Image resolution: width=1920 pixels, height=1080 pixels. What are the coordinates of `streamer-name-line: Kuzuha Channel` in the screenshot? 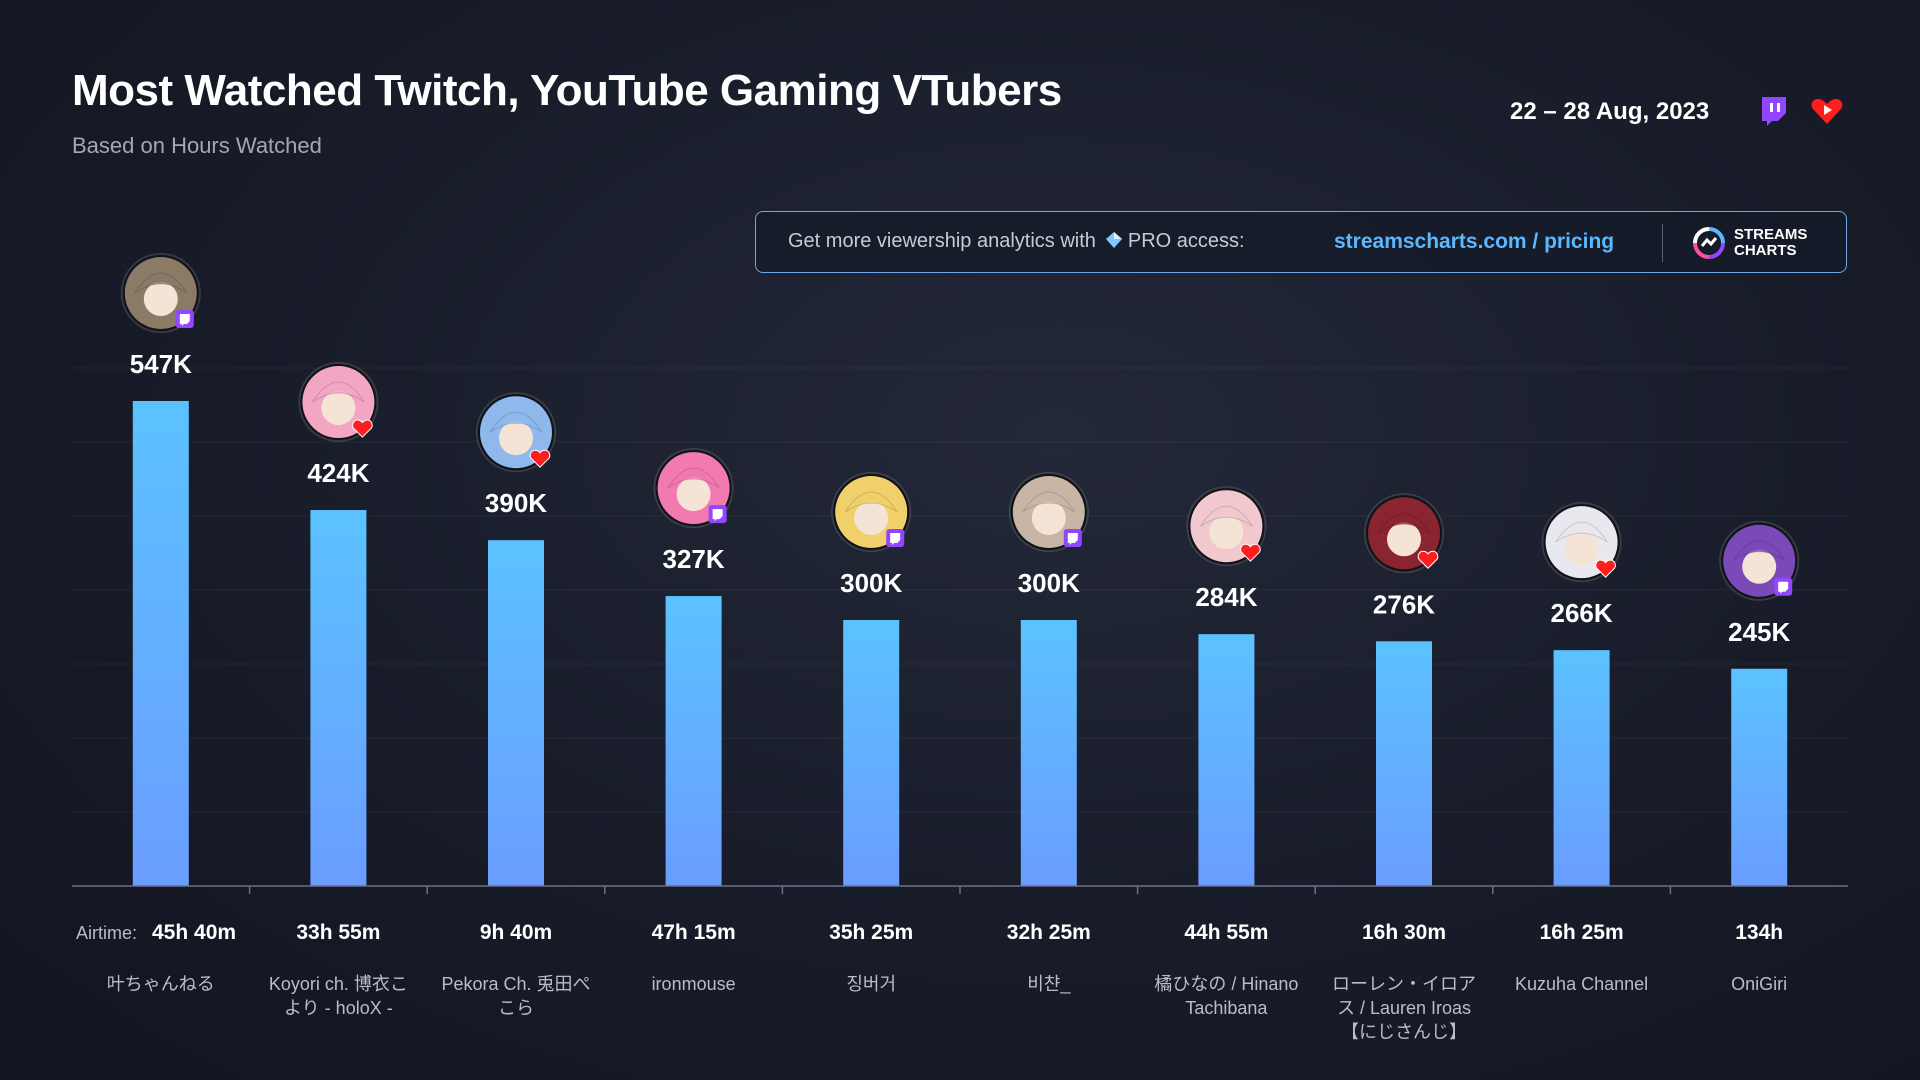 It's located at (1582, 984).